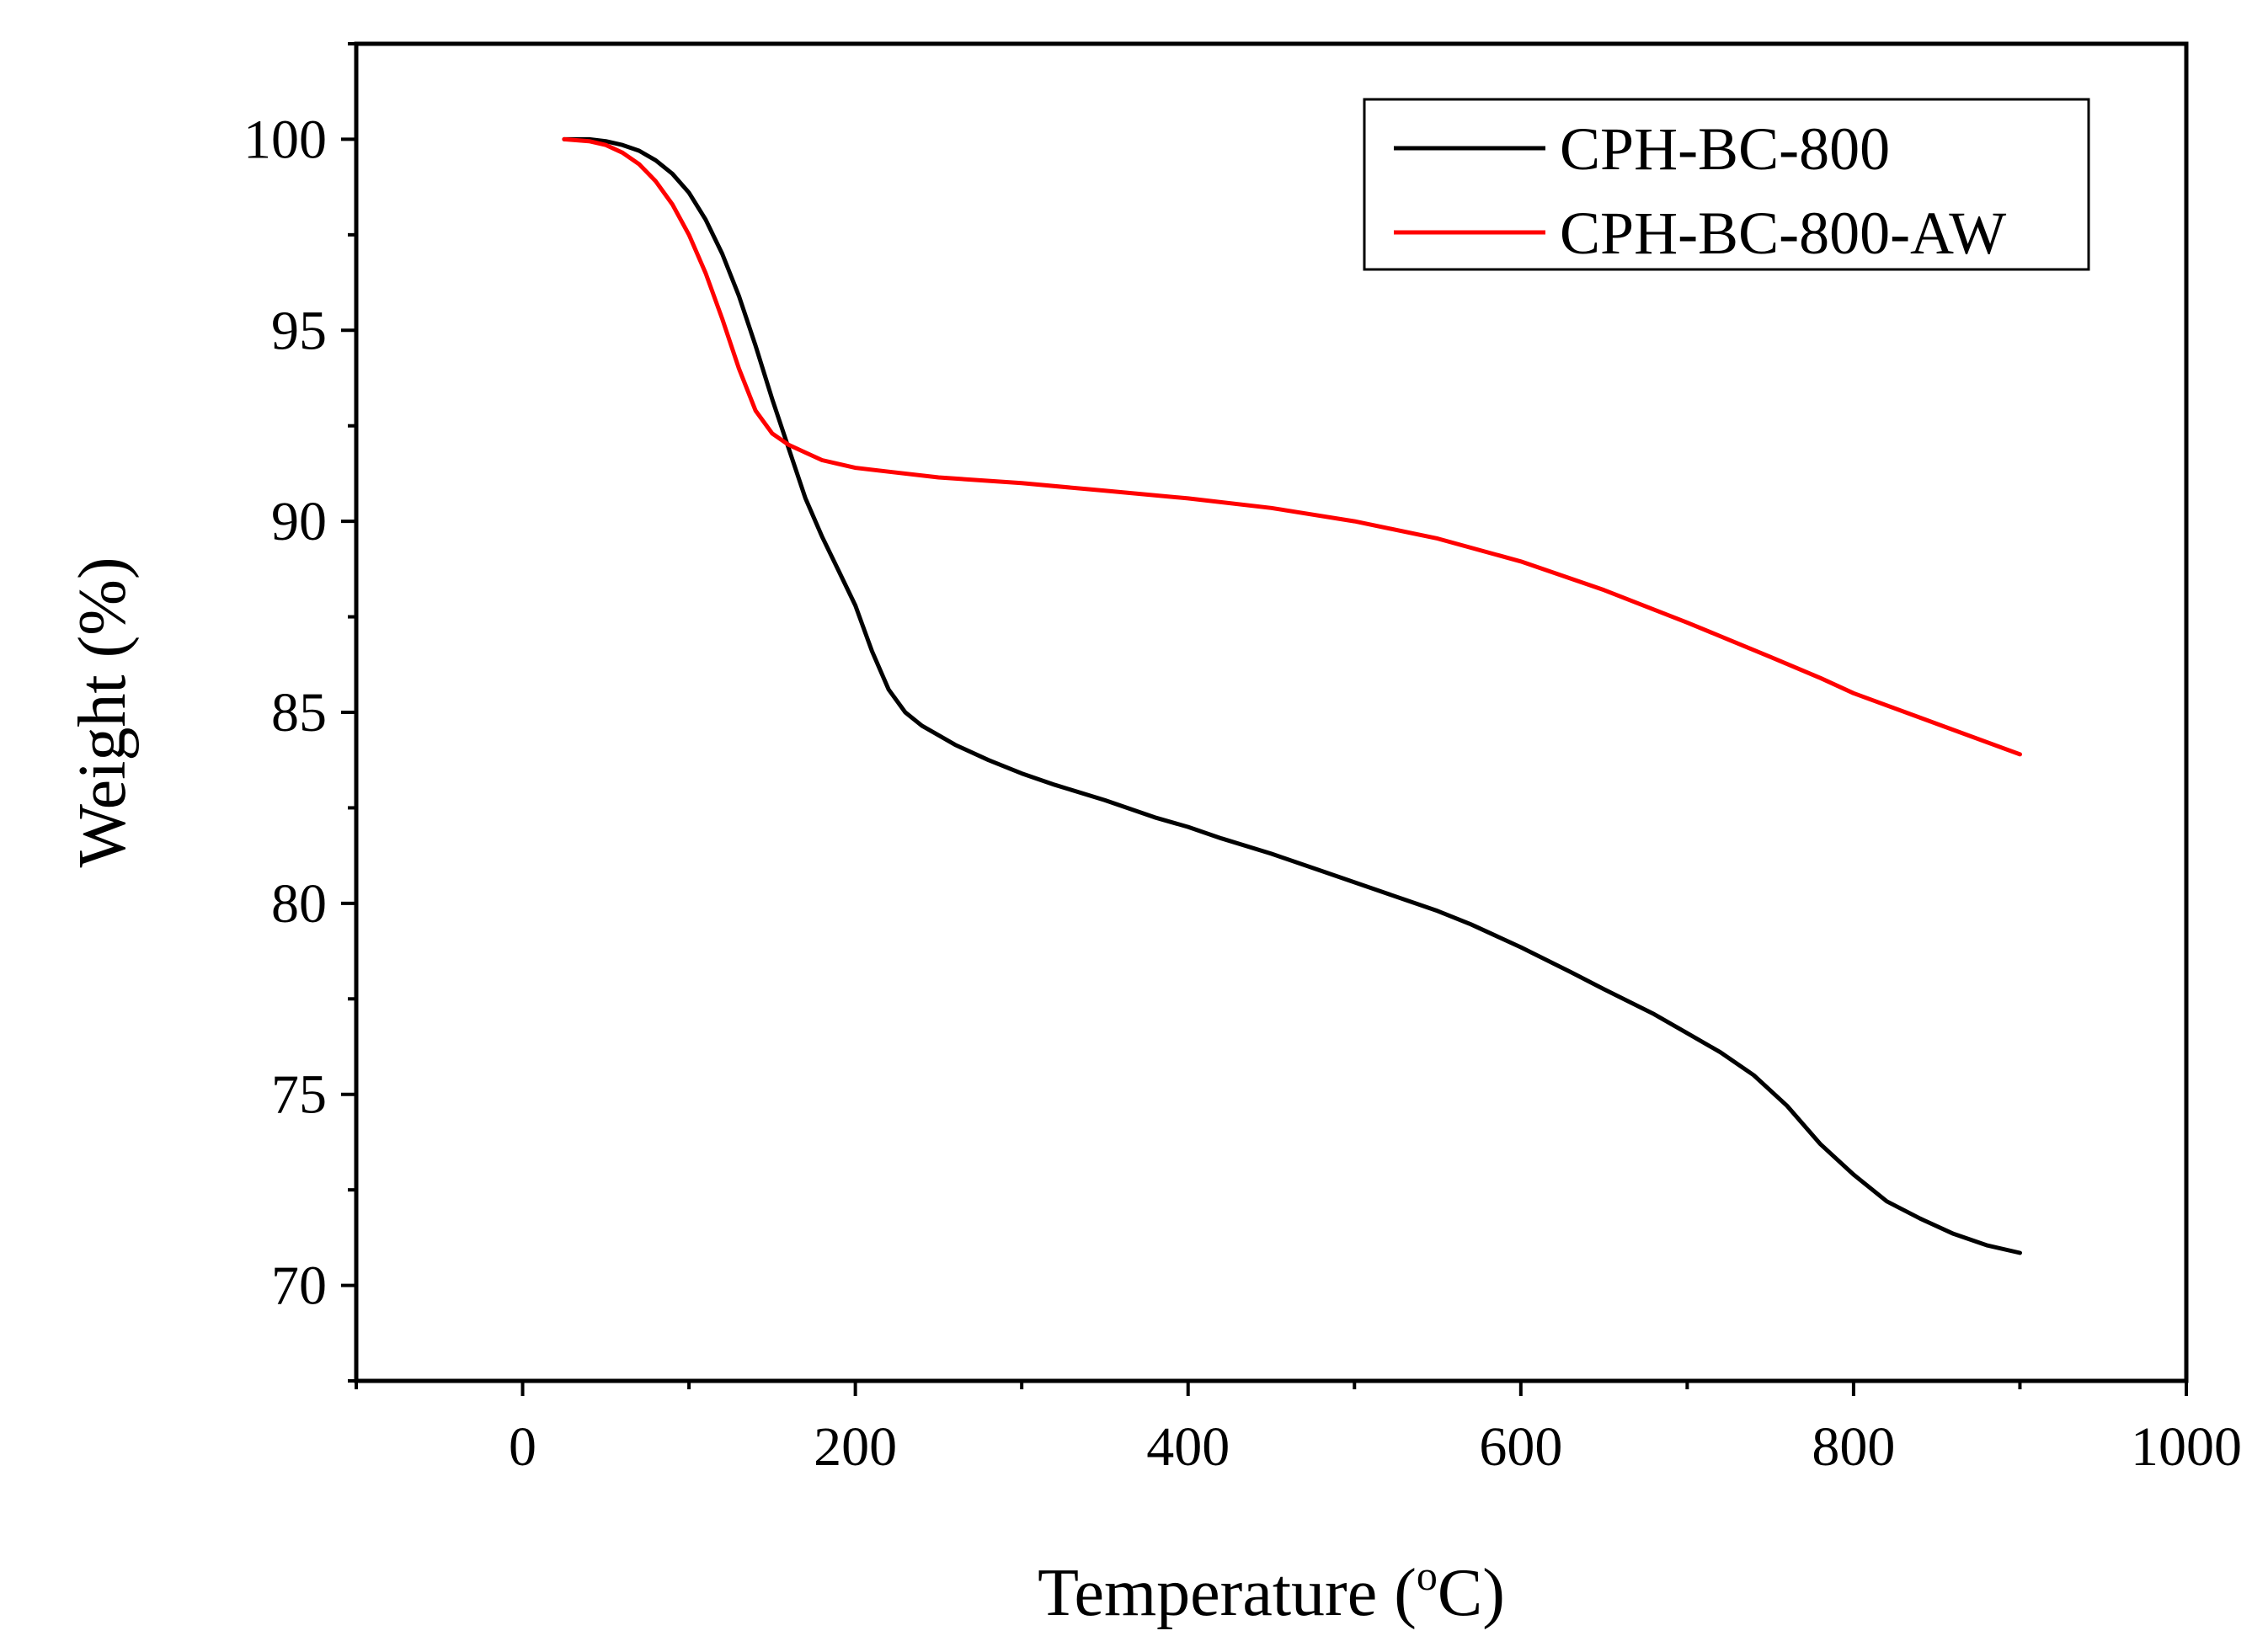 The height and width of the screenshot is (1652, 2268). I want to click on y-tick-label: 75, so click(299, 1095).